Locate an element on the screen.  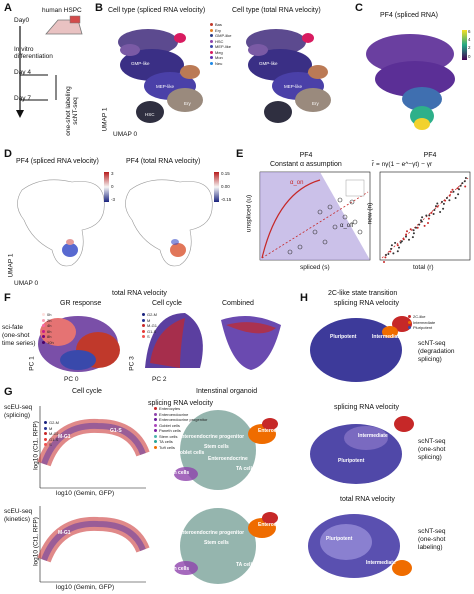
legend-item: G1-S is located at coordinates (149, 332).